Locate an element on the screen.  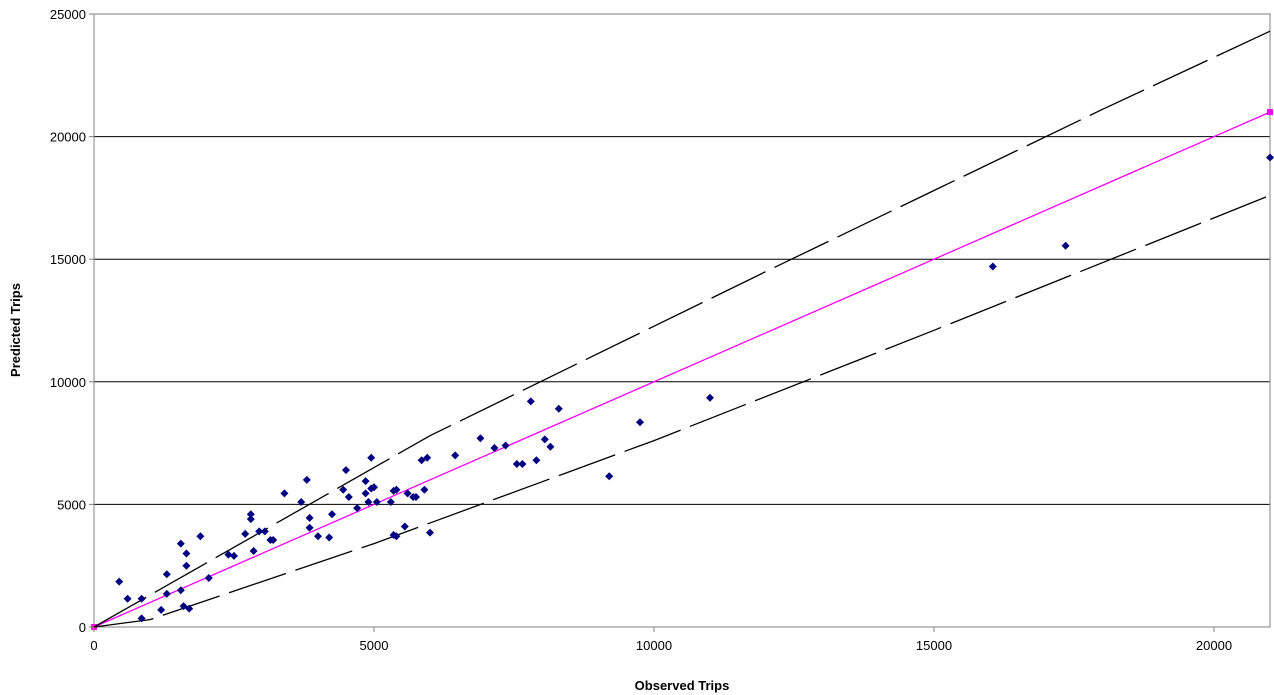
identity-line-marker is located at coordinates (1270, 112).